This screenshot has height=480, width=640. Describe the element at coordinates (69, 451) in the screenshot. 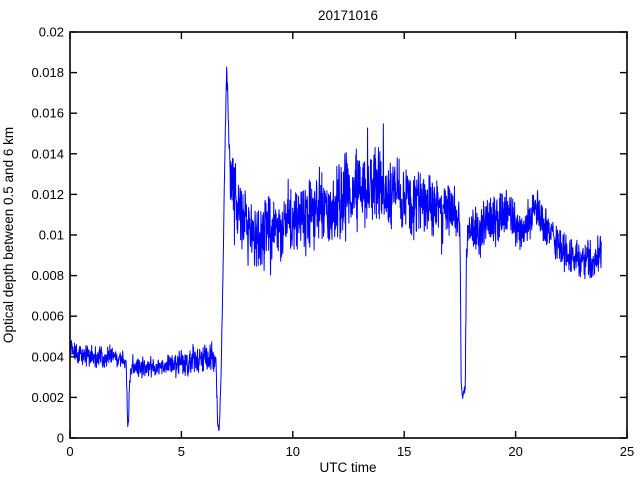

I see `x-tick-label: 0` at that location.